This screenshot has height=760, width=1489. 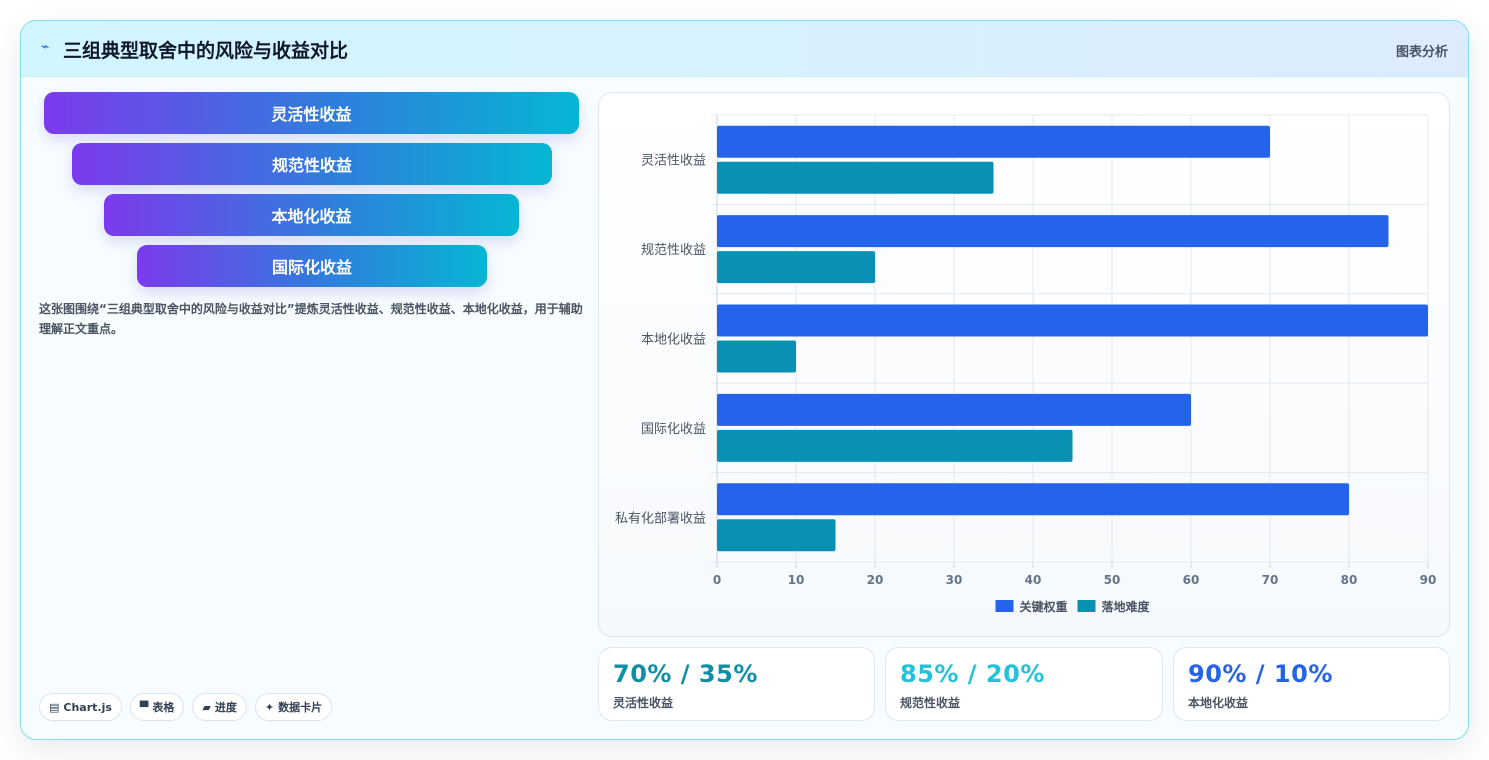 I want to click on table-icon: ▀, so click(x=144, y=707).